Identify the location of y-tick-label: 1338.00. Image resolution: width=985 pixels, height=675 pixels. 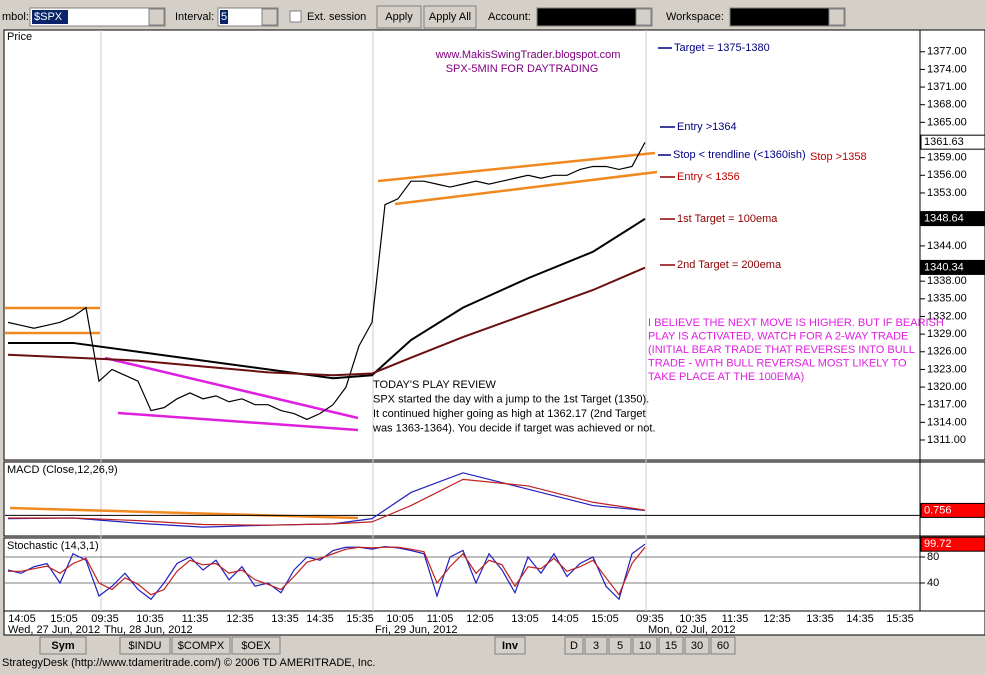
(947, 281).